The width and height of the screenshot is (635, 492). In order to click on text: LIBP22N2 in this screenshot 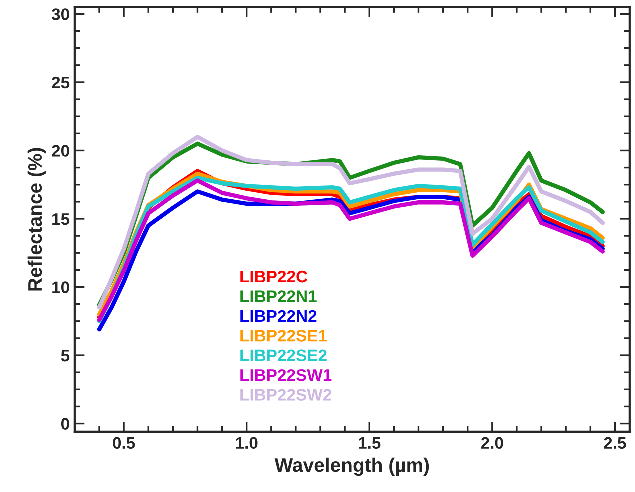, I will do `click(278, 316)`.